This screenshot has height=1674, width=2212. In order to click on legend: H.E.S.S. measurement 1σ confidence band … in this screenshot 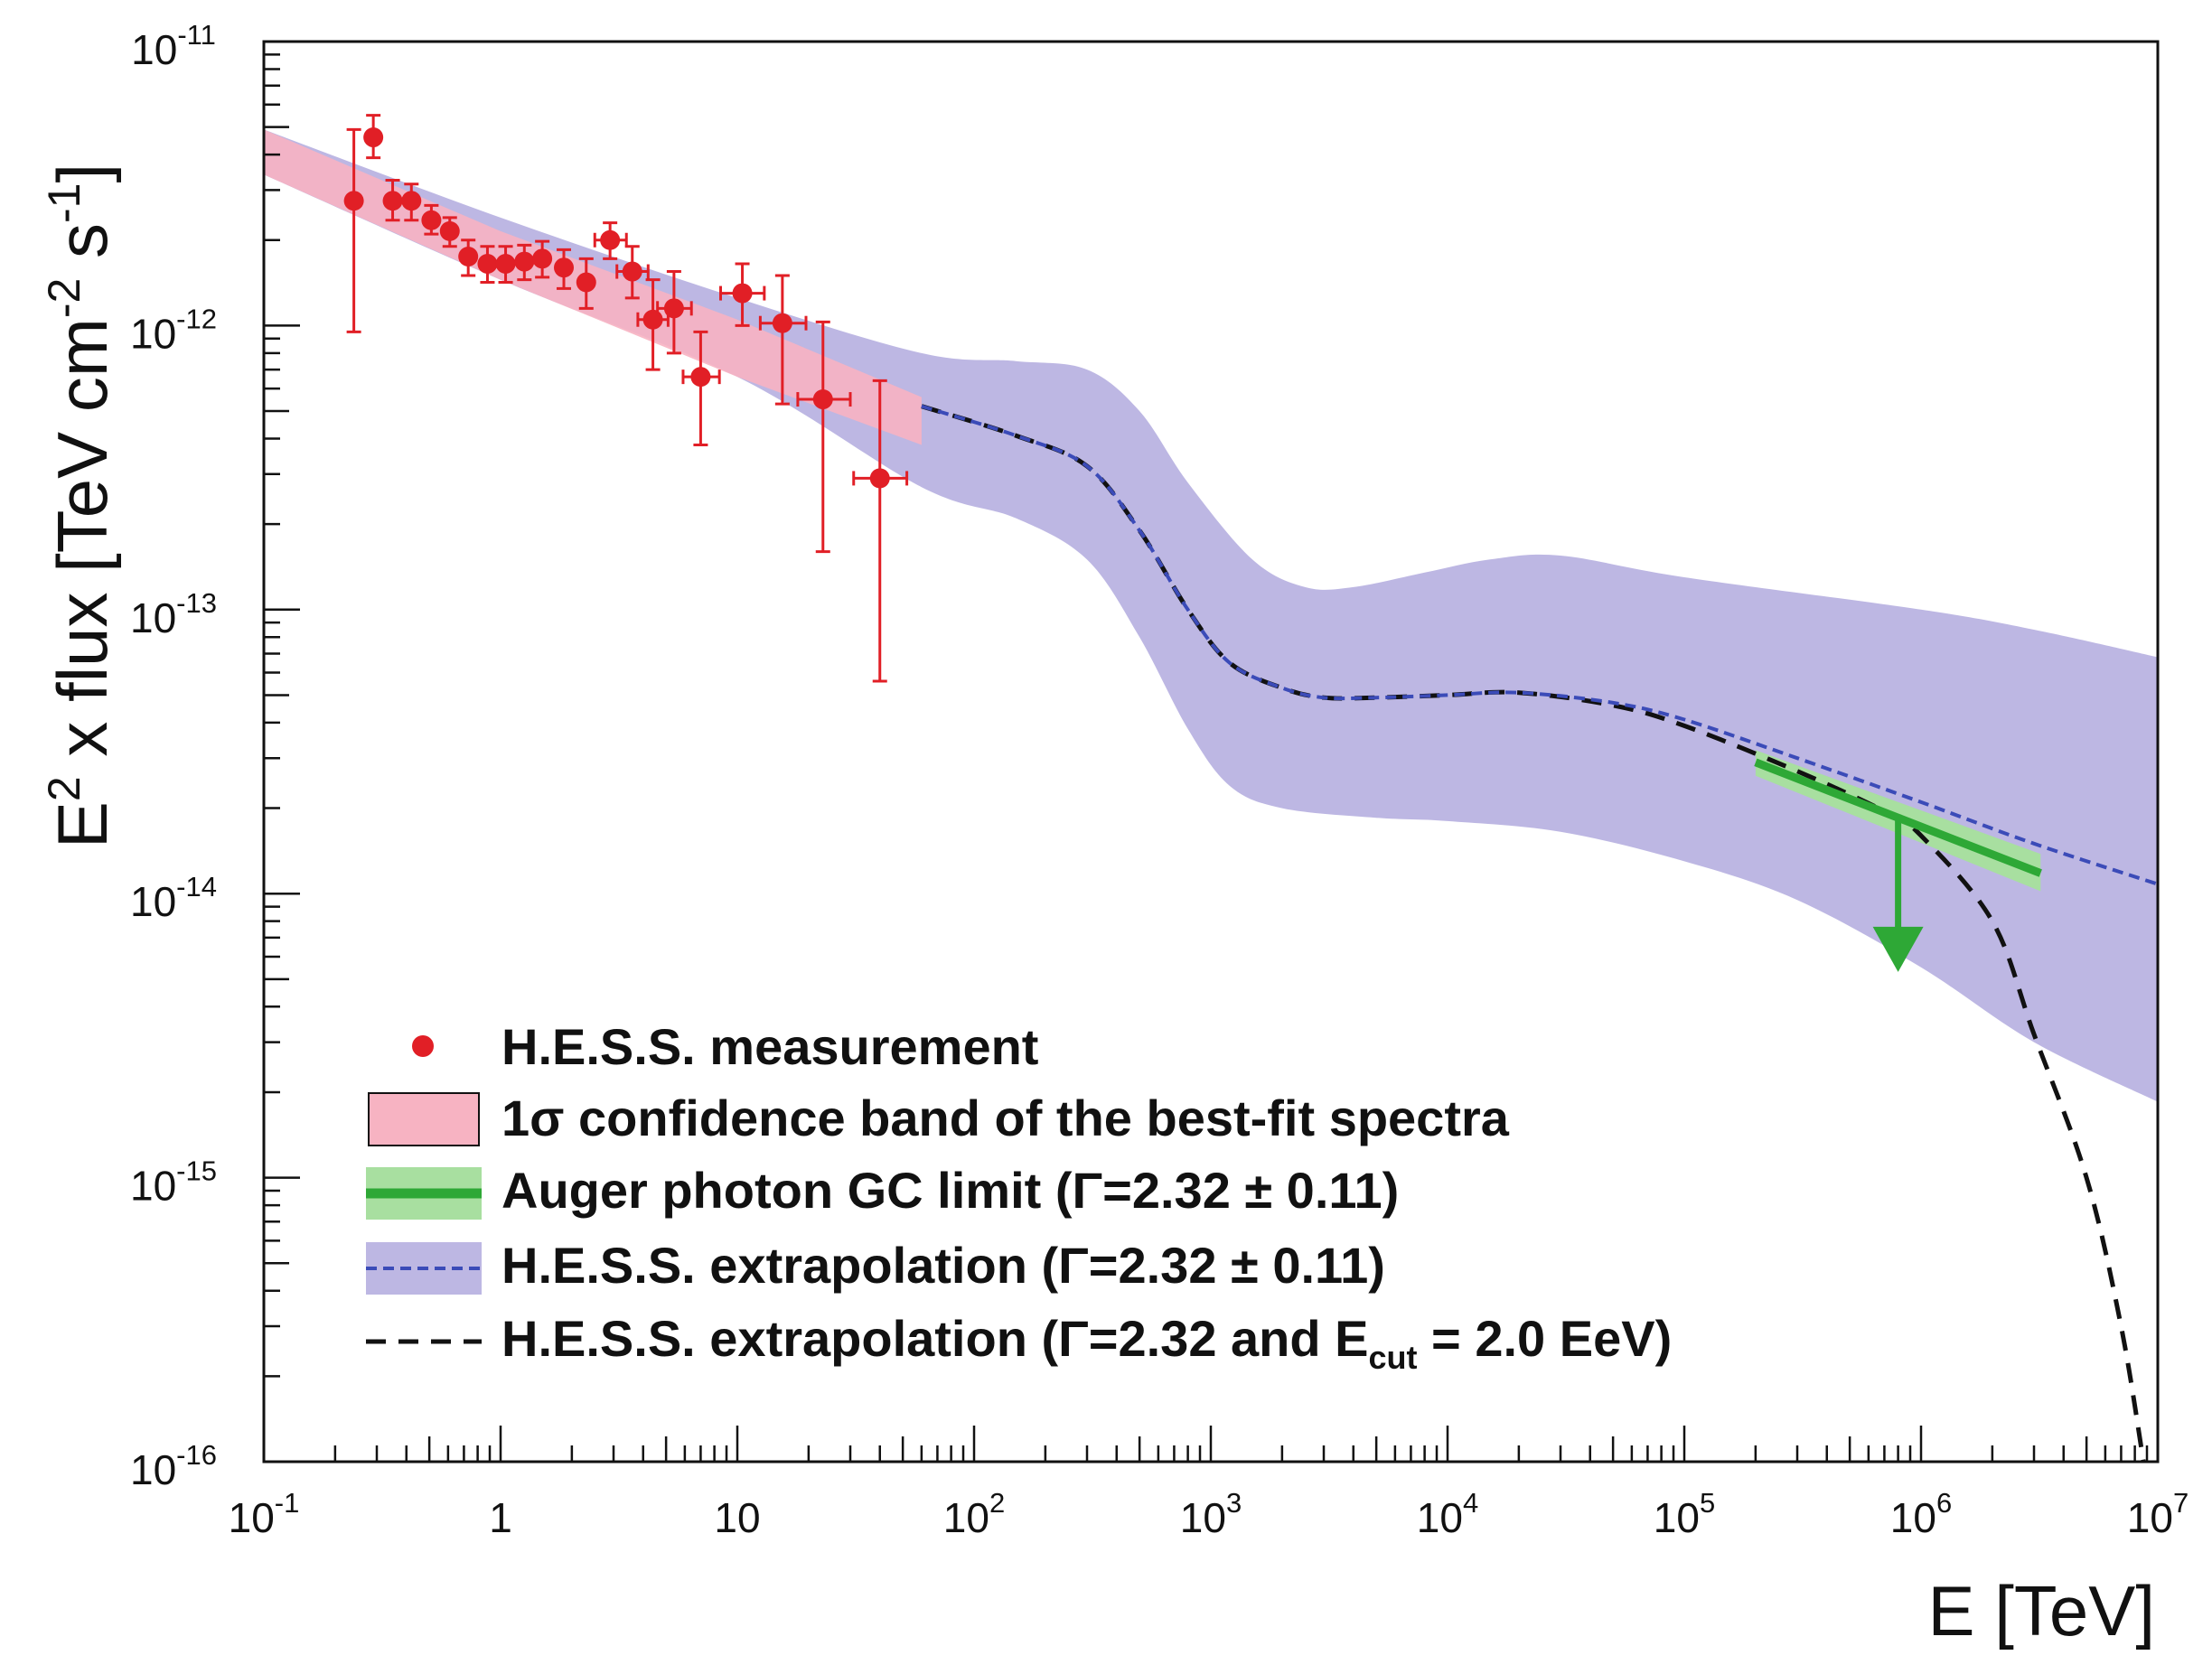, I will do `click(1019, 1197)`.